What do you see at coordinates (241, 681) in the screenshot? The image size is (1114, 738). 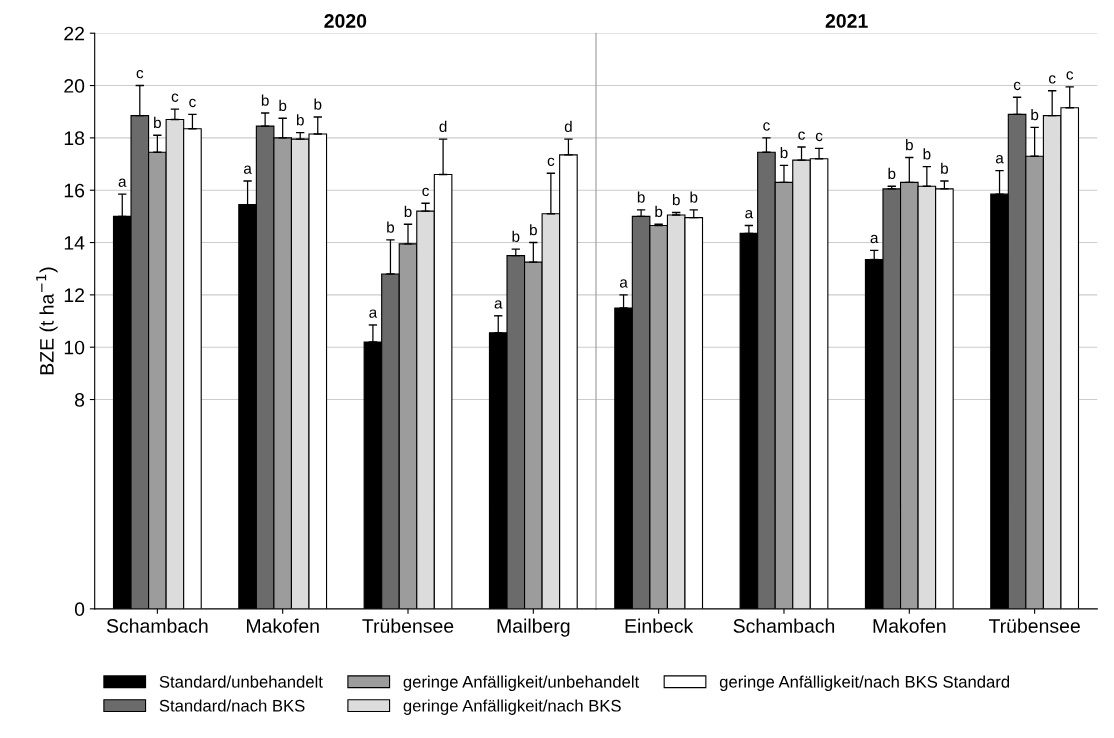 I see `legend-label: Standard/unbehandelt` at bounding box center [241, 681].